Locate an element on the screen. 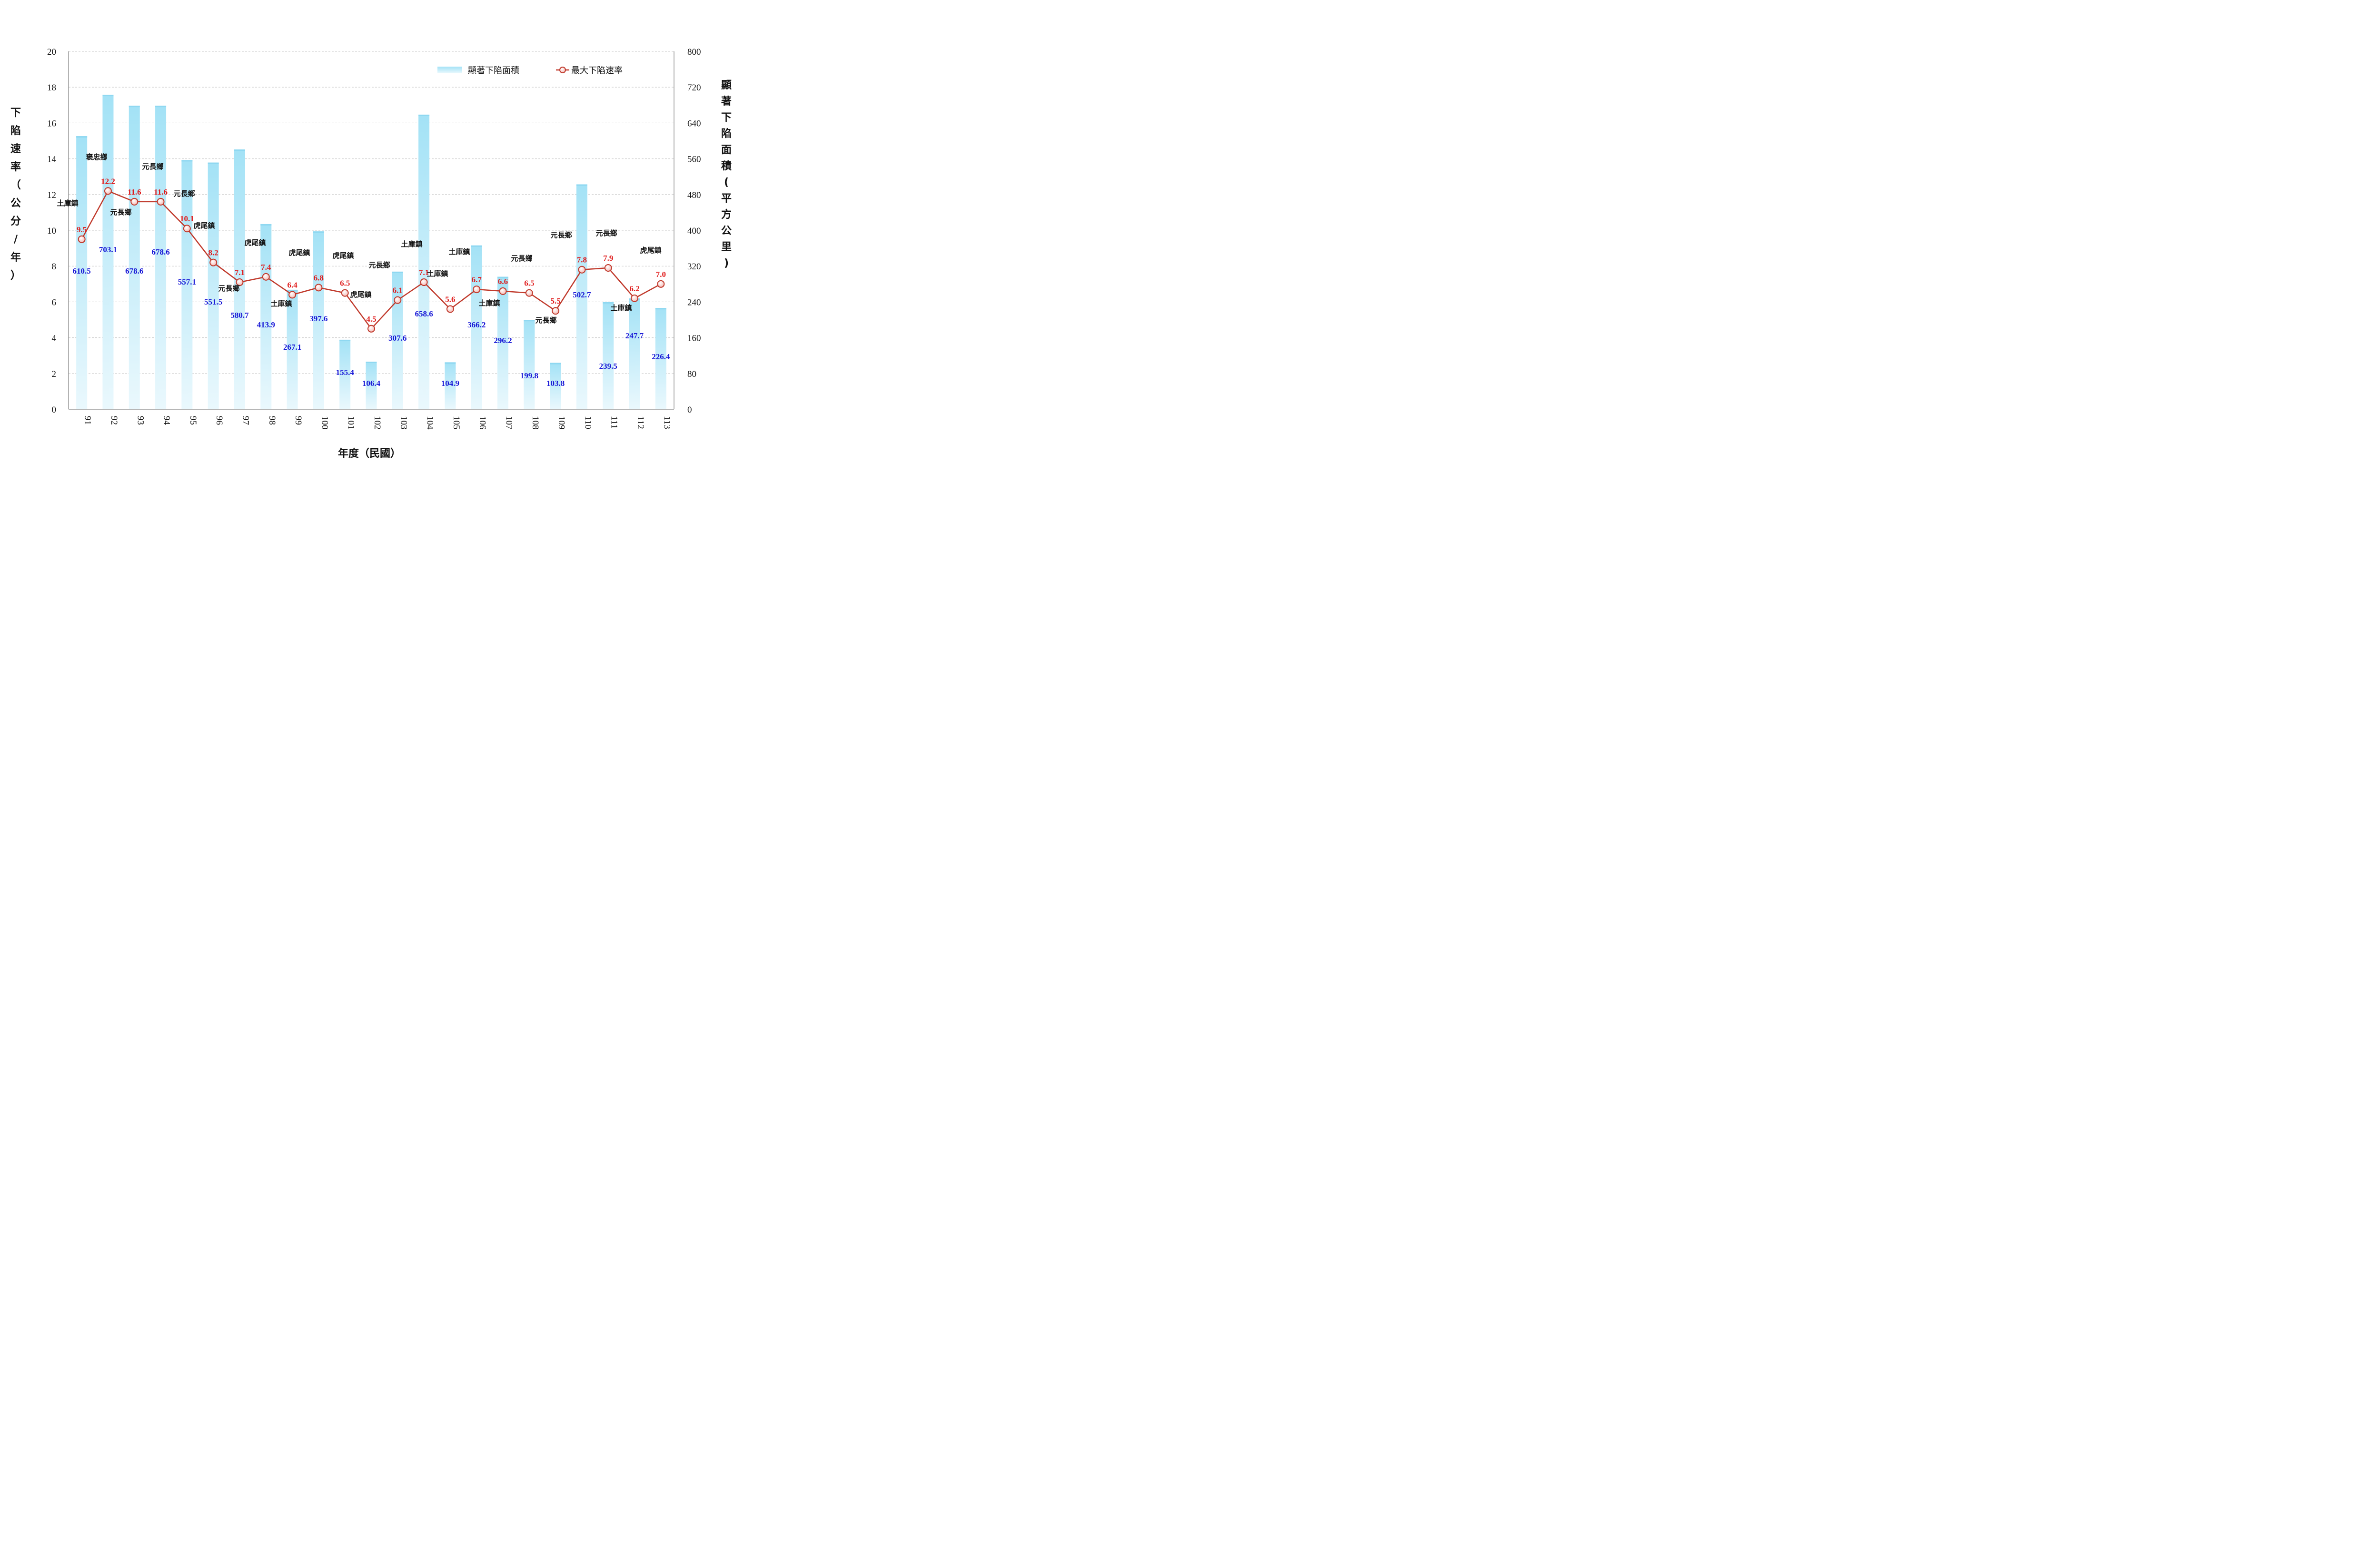 The height and width of the screenshot is (1557, 2380). area-value-label: 307.6 is located at coordinates (397, 338).